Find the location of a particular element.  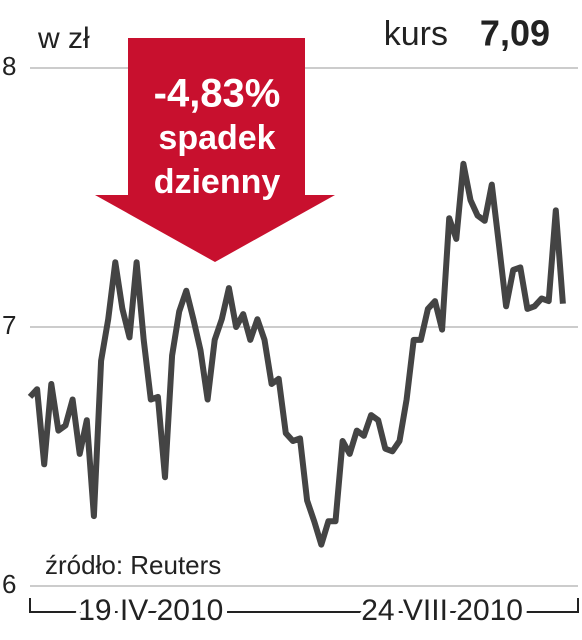

arrow-text: dzienny is located at coordinates (217, 182).